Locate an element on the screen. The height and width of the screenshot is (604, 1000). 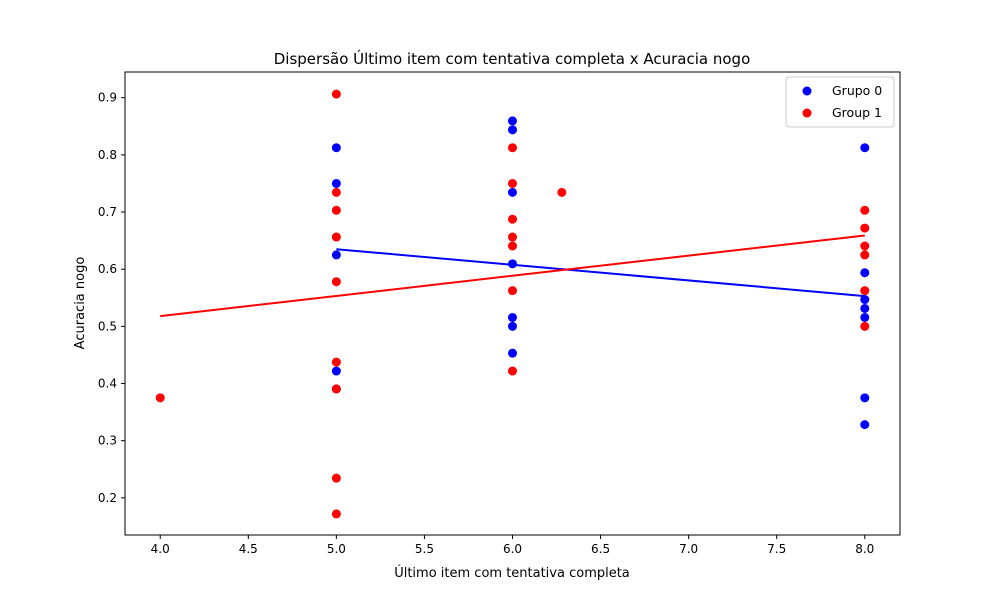
y-tick-label: 0.7 is located at coordinates (107, 212).